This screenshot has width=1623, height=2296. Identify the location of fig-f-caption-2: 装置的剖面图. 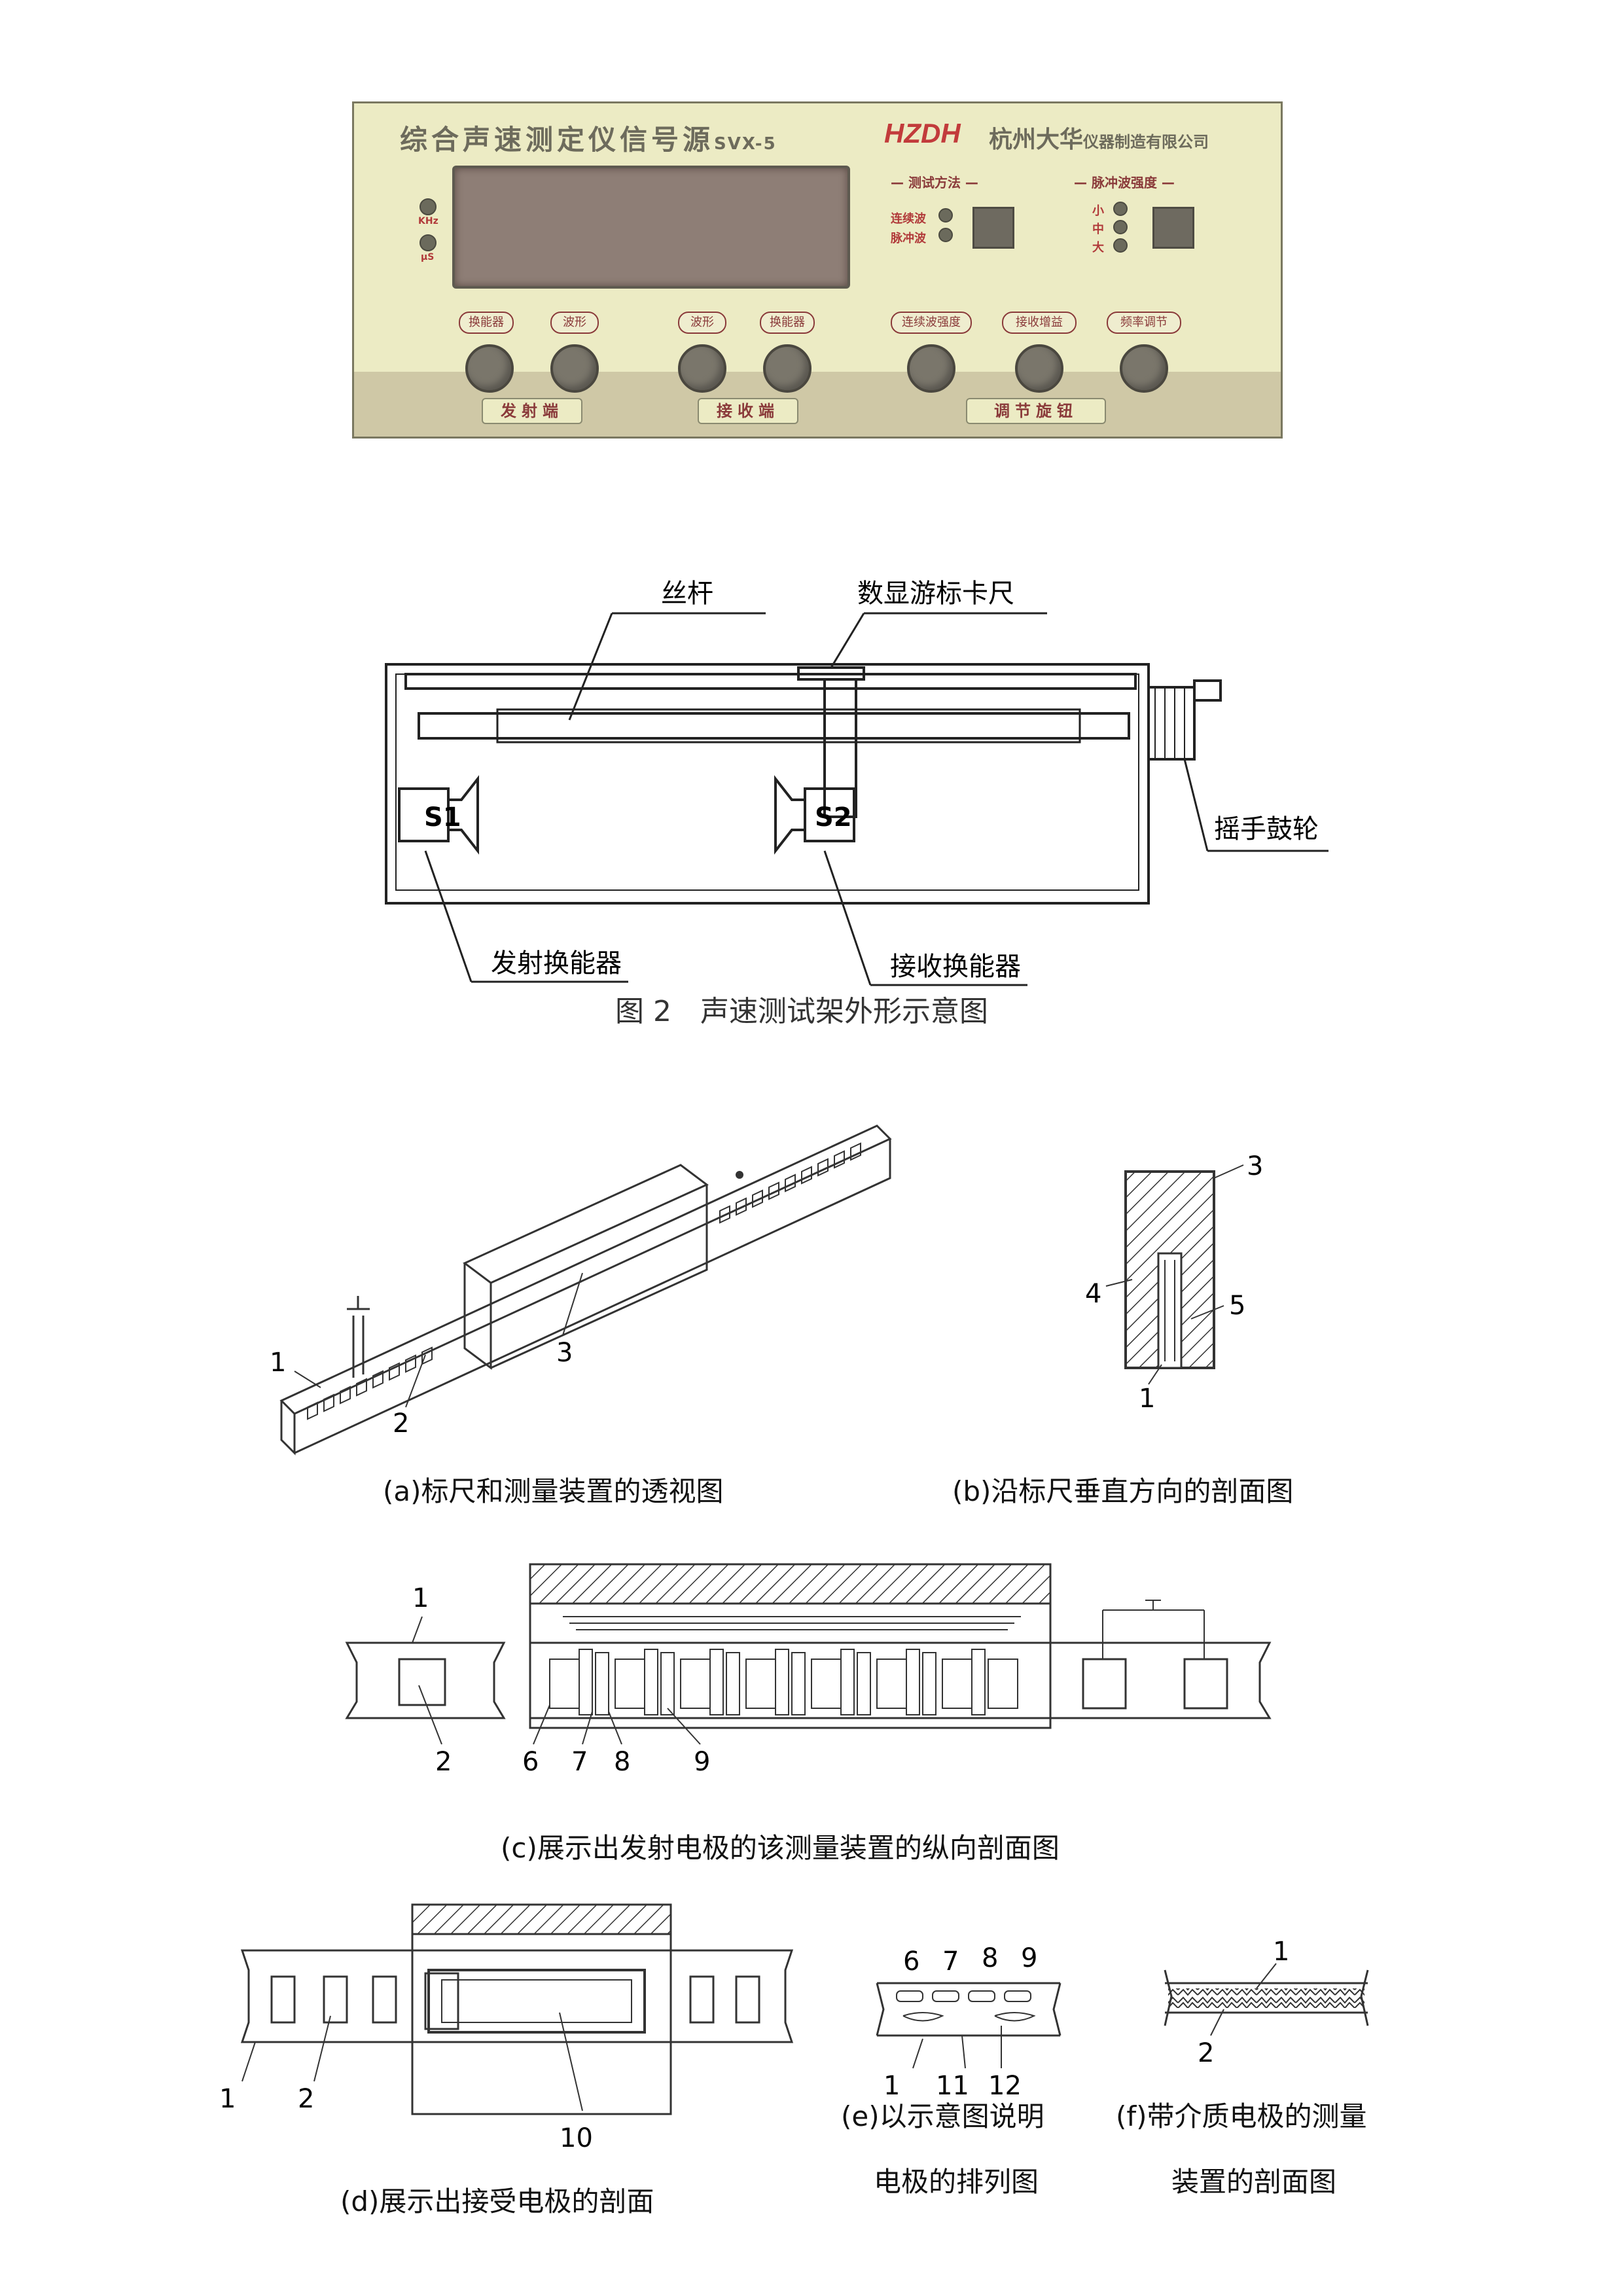
(1254, 2182).